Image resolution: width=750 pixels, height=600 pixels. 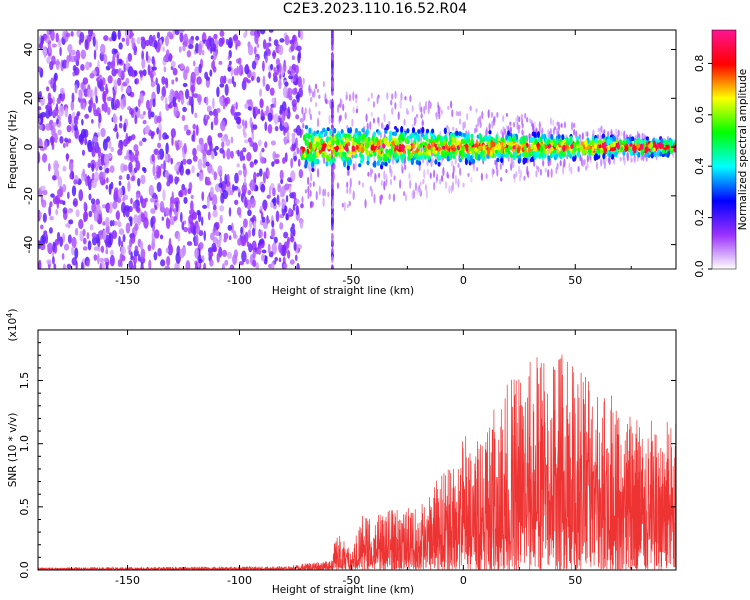 What do you see at coordinates (28, 147) in the screenshot?
I see `heatmap-y-tick-label: 0` at bounding box center [28, 147].